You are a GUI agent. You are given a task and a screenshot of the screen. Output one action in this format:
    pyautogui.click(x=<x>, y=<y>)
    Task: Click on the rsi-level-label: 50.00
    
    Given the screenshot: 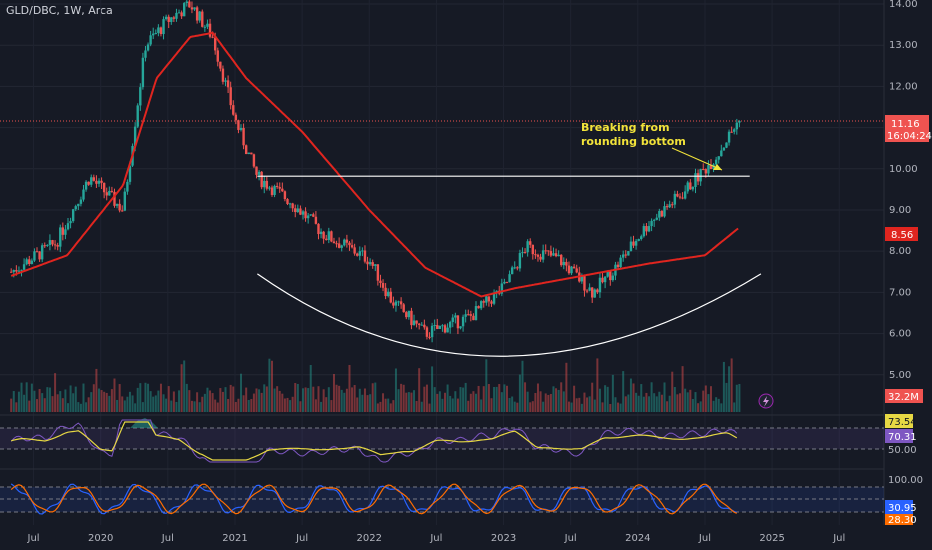 What is the action you would take?
    pyautogui.click(x=902, y=450)
    